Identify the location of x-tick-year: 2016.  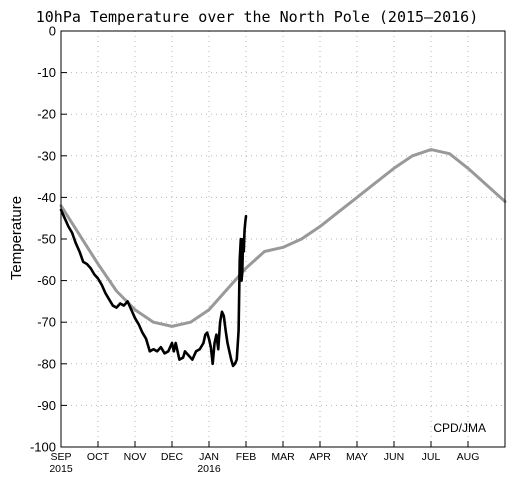
(209, 469).